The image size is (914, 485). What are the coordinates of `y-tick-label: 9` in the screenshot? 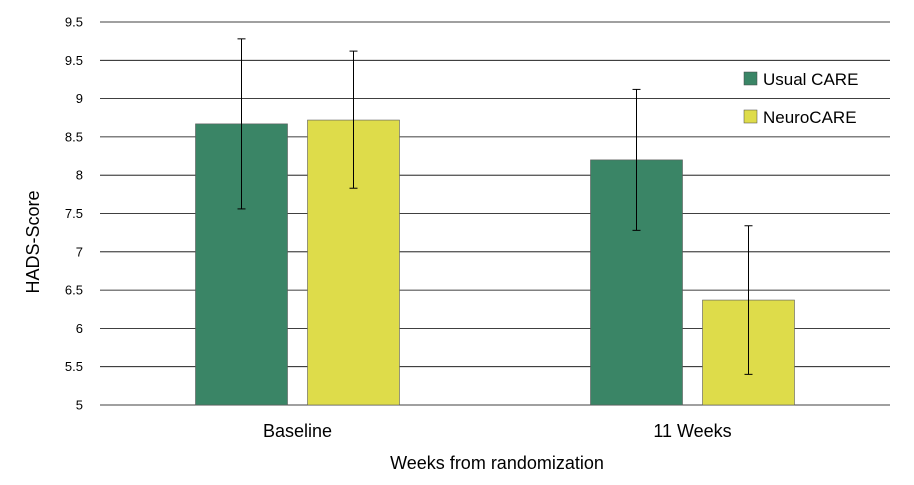 It's located at (79, 98).